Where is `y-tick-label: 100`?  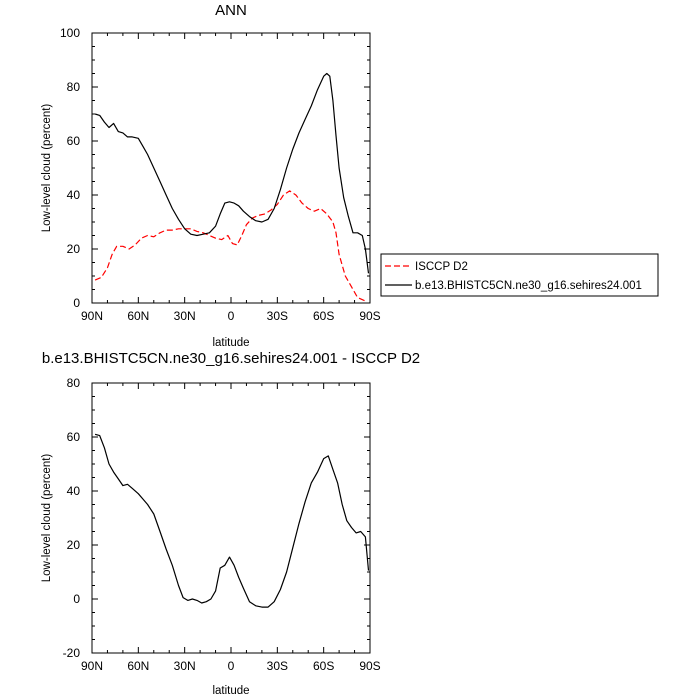 y-tick-label: 100 is located at coordinates (70, 33).